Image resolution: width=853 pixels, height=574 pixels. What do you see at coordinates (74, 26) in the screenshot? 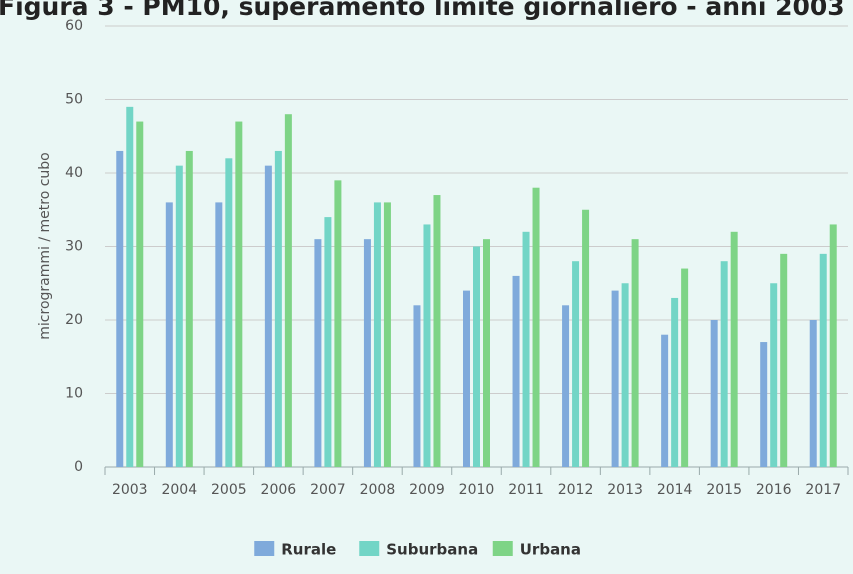
I see `y-tick-label: 60` at bounding box center [74, 26].